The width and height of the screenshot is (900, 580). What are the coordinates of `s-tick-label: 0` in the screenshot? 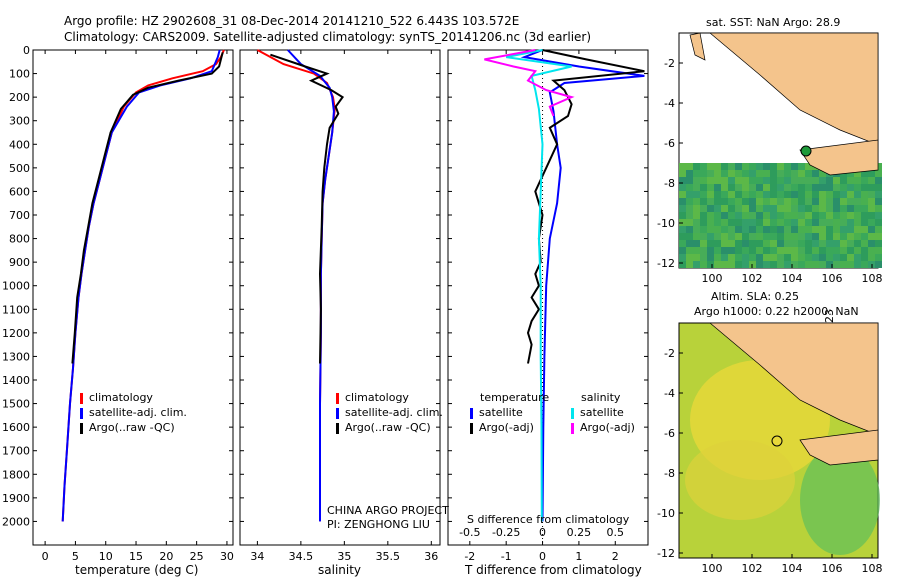 It's located at (542, 532).